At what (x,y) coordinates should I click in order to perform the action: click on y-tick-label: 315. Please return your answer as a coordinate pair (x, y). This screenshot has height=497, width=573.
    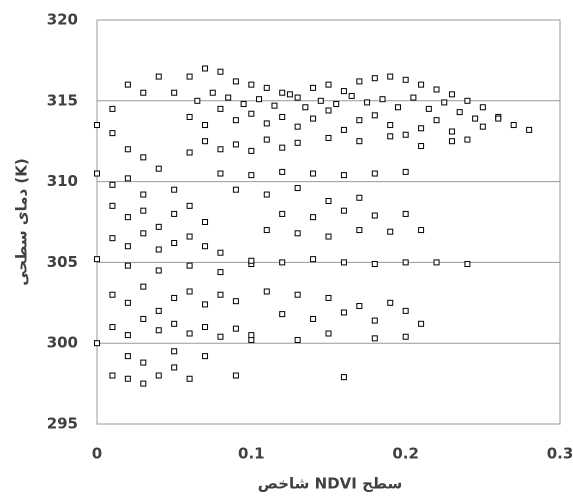
    Looking at the image, I should click on (62, 100).